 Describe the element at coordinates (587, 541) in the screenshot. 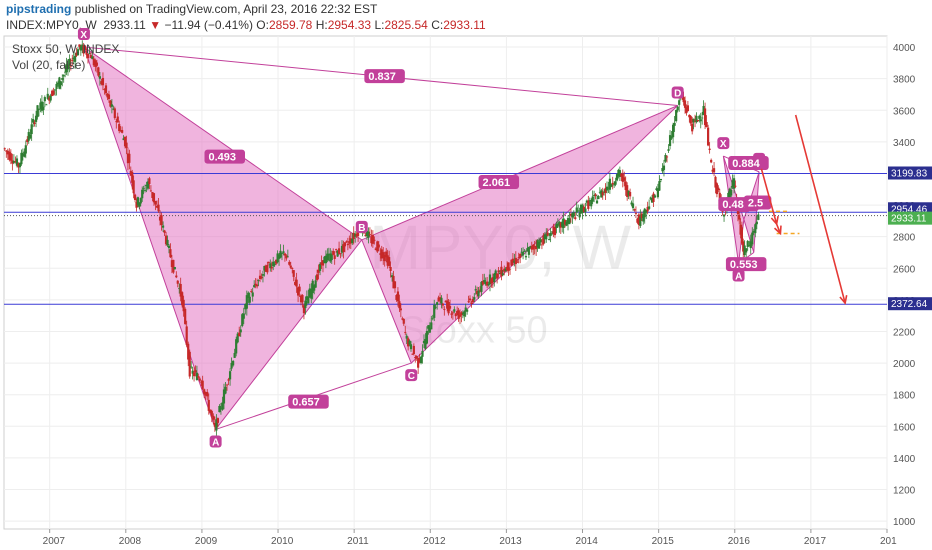

I see `x-tick-label: 2014` at that location.